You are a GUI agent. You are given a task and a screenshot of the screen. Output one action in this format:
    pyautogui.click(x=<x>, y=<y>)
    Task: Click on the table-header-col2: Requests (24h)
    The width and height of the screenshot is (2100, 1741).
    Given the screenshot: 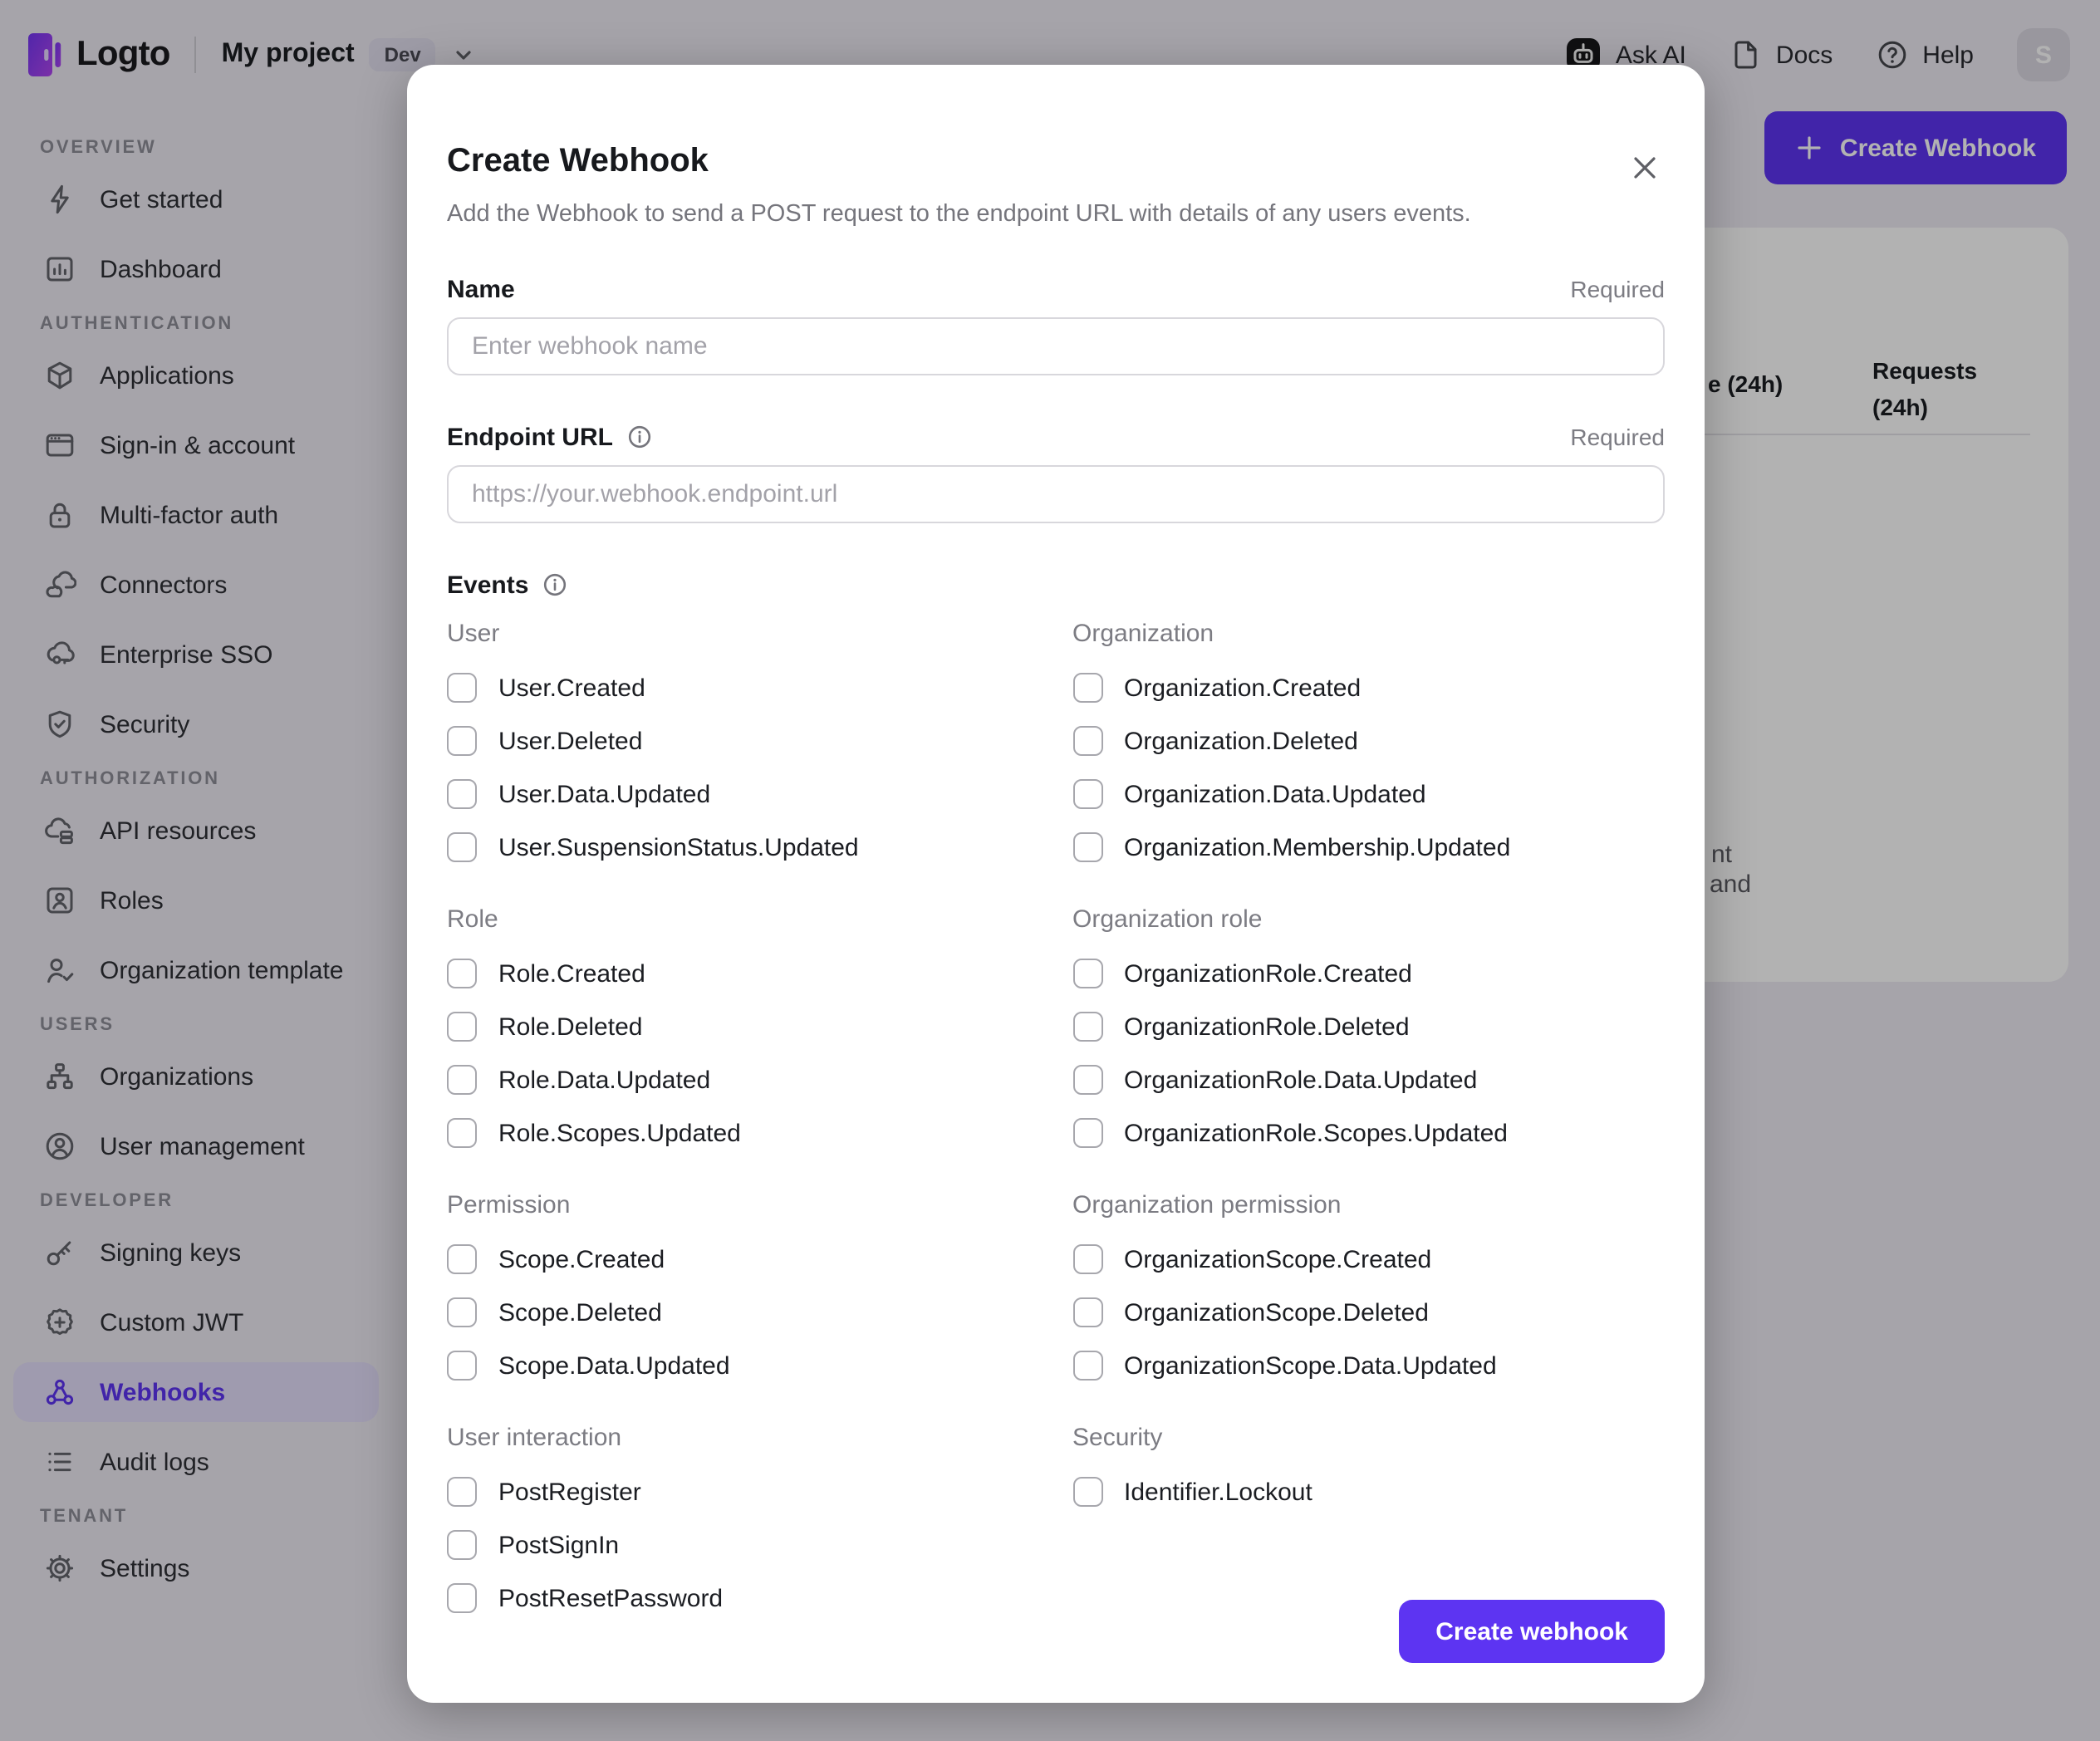 What is the action you would take?
    pyautogui.click(x=1925, y=389)
    